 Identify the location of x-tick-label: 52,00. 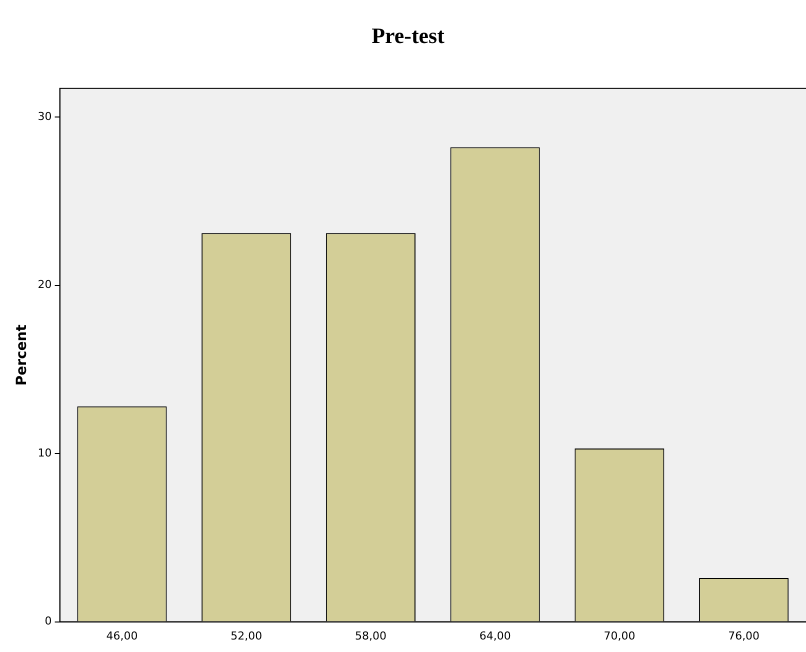
(246, 635).